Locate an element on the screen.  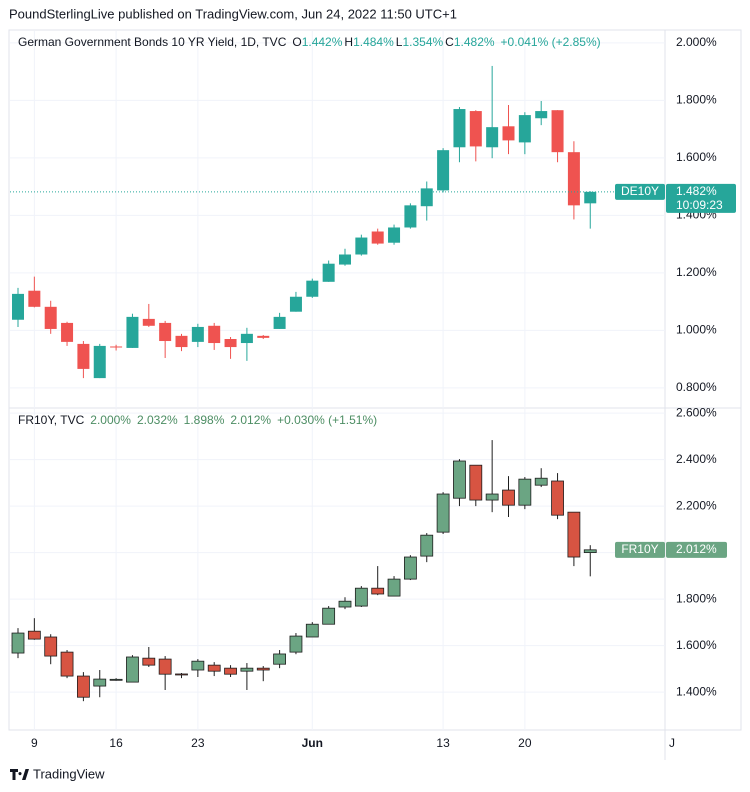
x-tick-label: 13 is located at coordinates (443, 743).